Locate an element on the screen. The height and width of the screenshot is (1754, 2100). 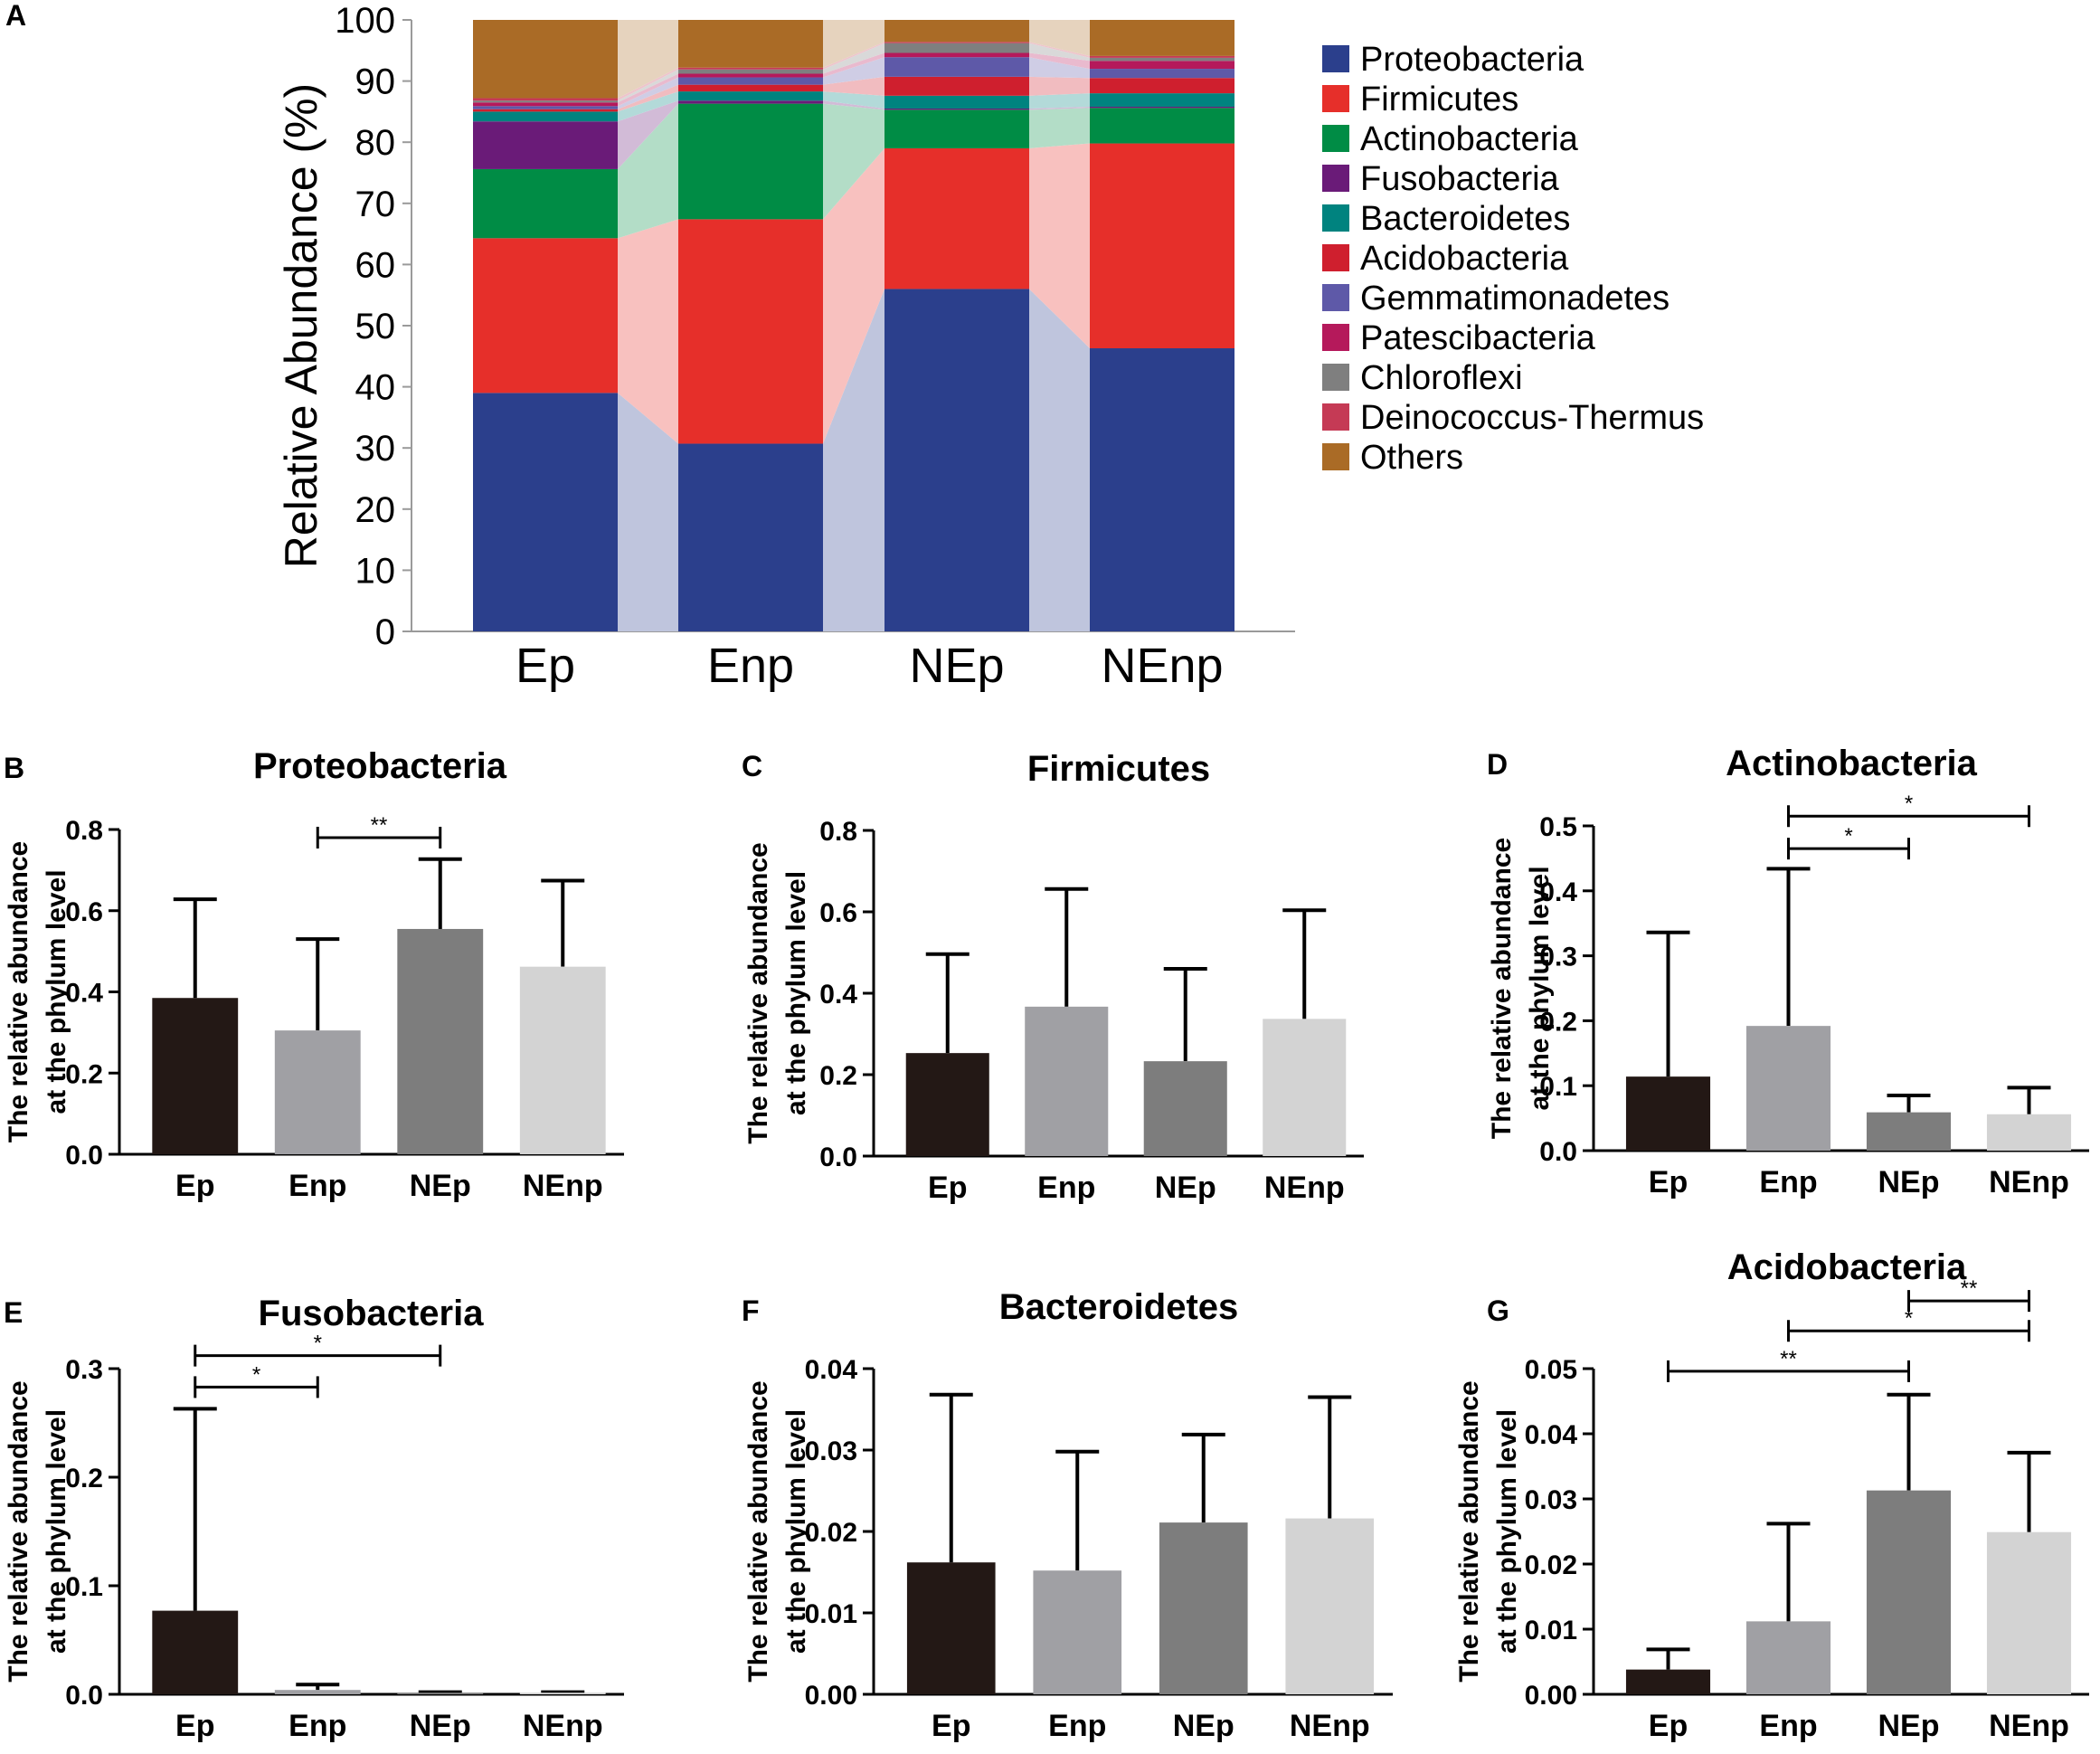
significance-label-g: ** is located at coordinates (1788, 1359).